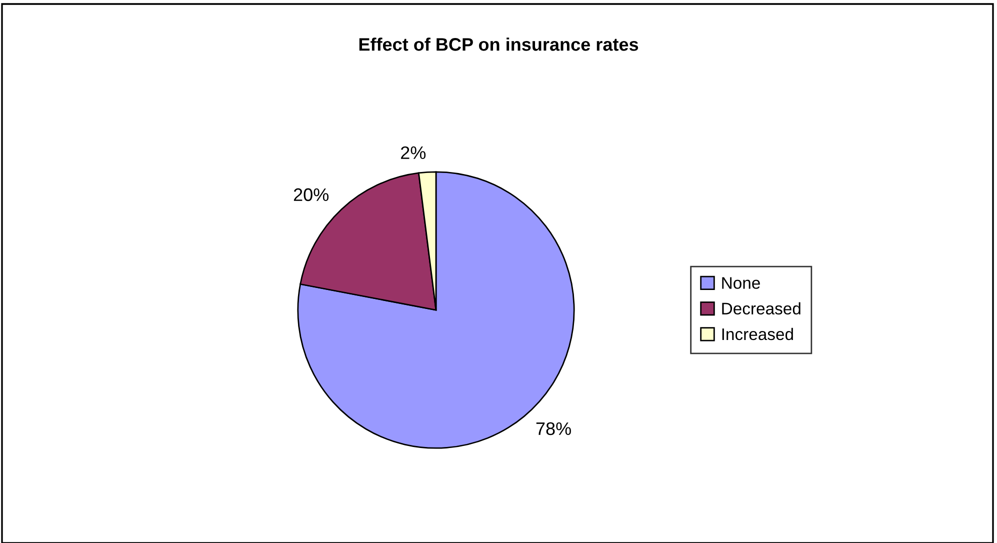 The height and width of the screenshot is (543, 997). I want to click on legend-label: None, so click(741, 283).